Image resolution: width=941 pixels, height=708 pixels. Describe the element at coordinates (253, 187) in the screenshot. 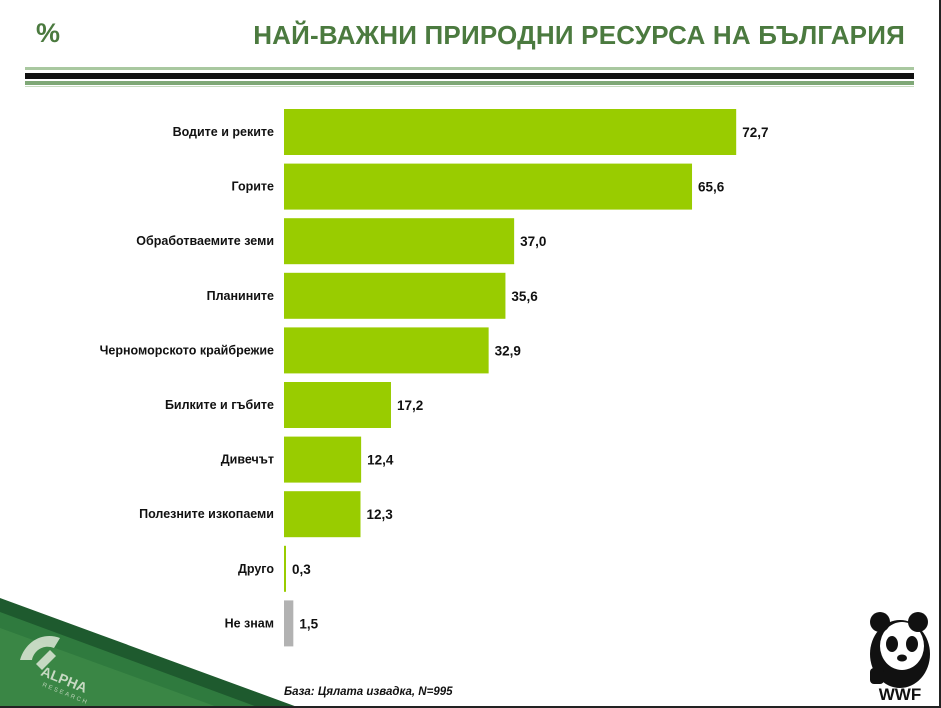

I see `category-label: Горите` at that location.